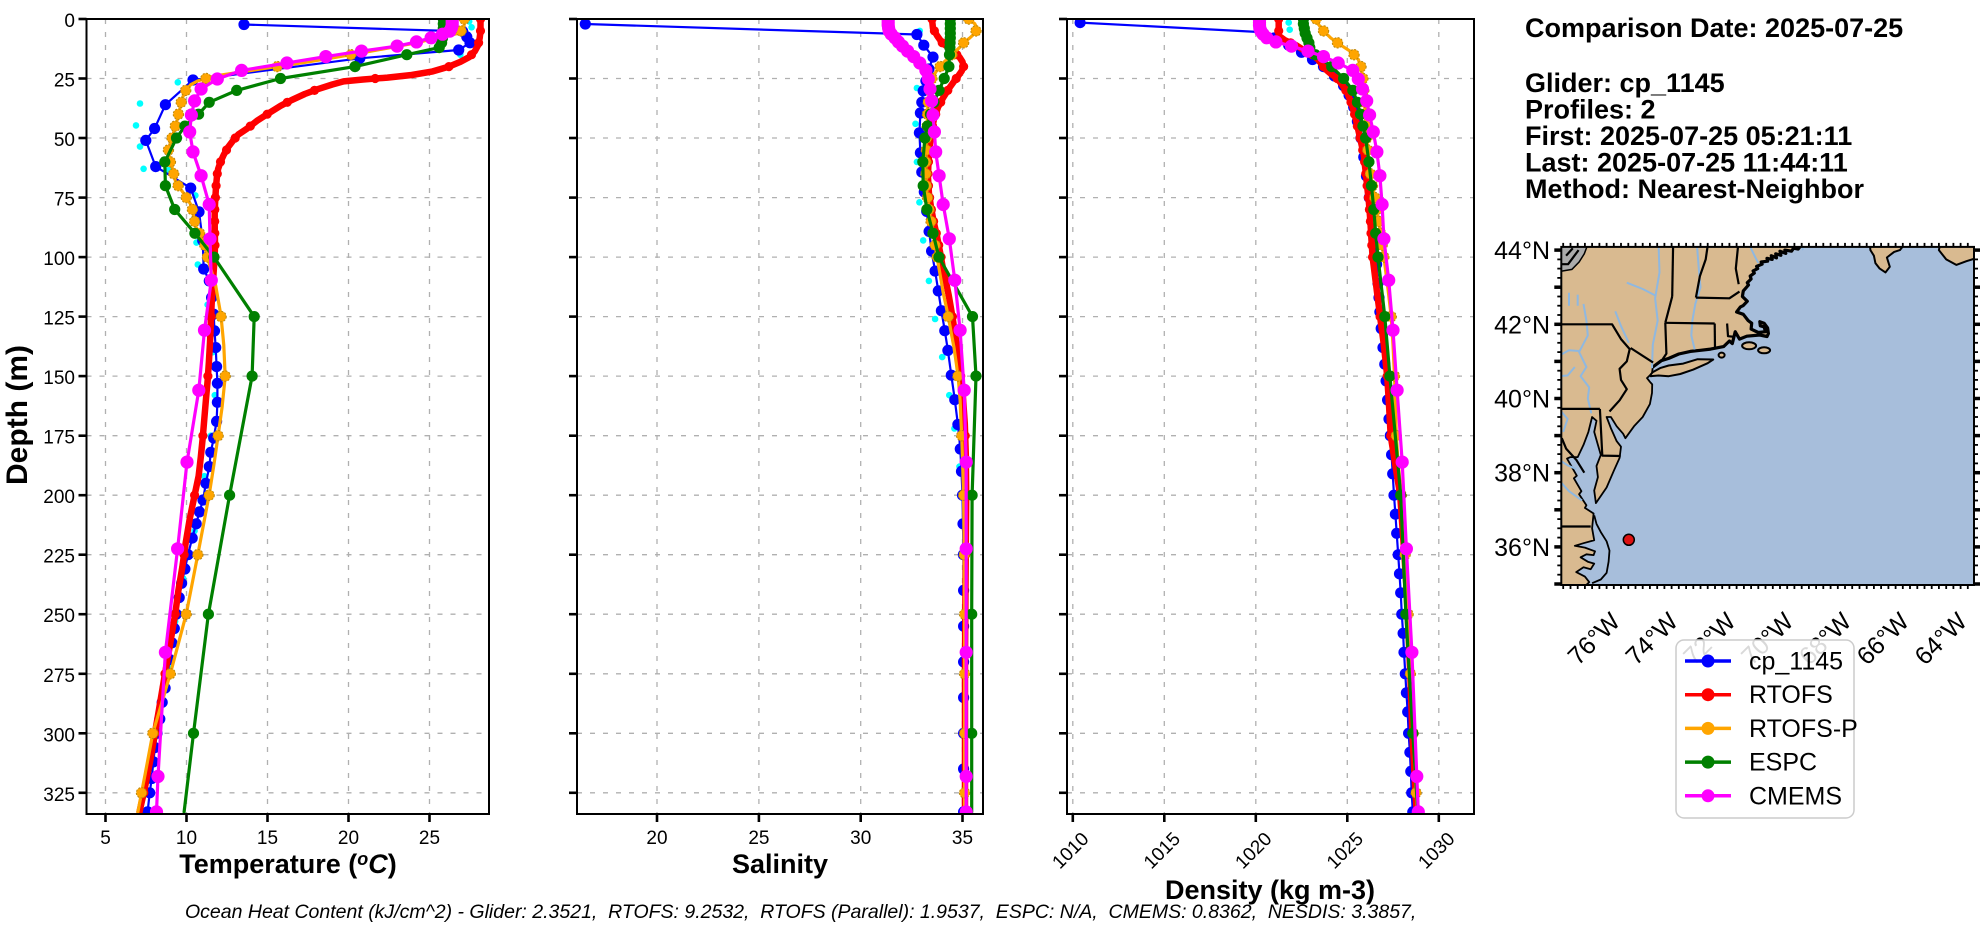 The image size is (1980, 934). Describe the element at coordinates (59, 319) in the screenshot. I see `svg-text: 125` at that location.